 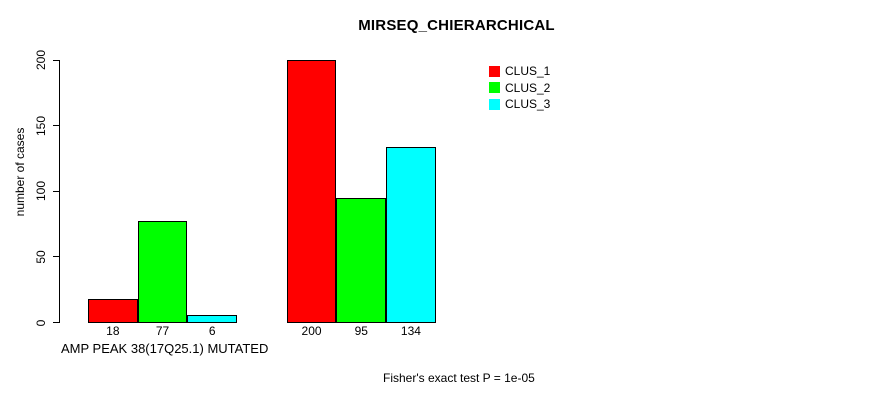 What do you see at coordinates (41, 60) in the screenshot?
I see `y-tick-label: 200` at bounding box center [41, 60].